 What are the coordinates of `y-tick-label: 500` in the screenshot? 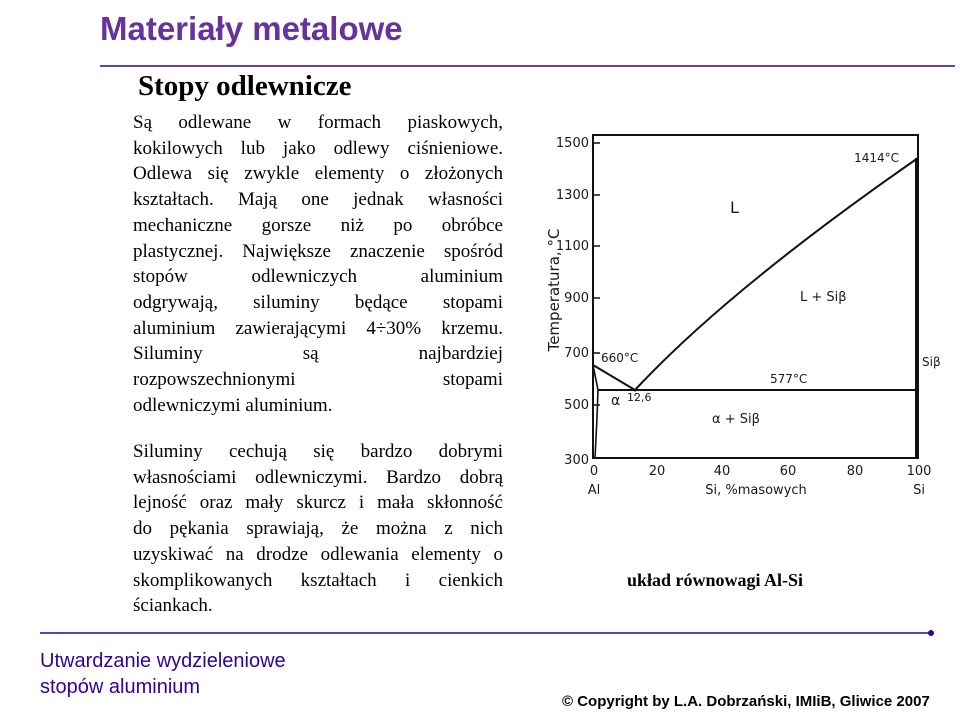 It's located at (576, 405).